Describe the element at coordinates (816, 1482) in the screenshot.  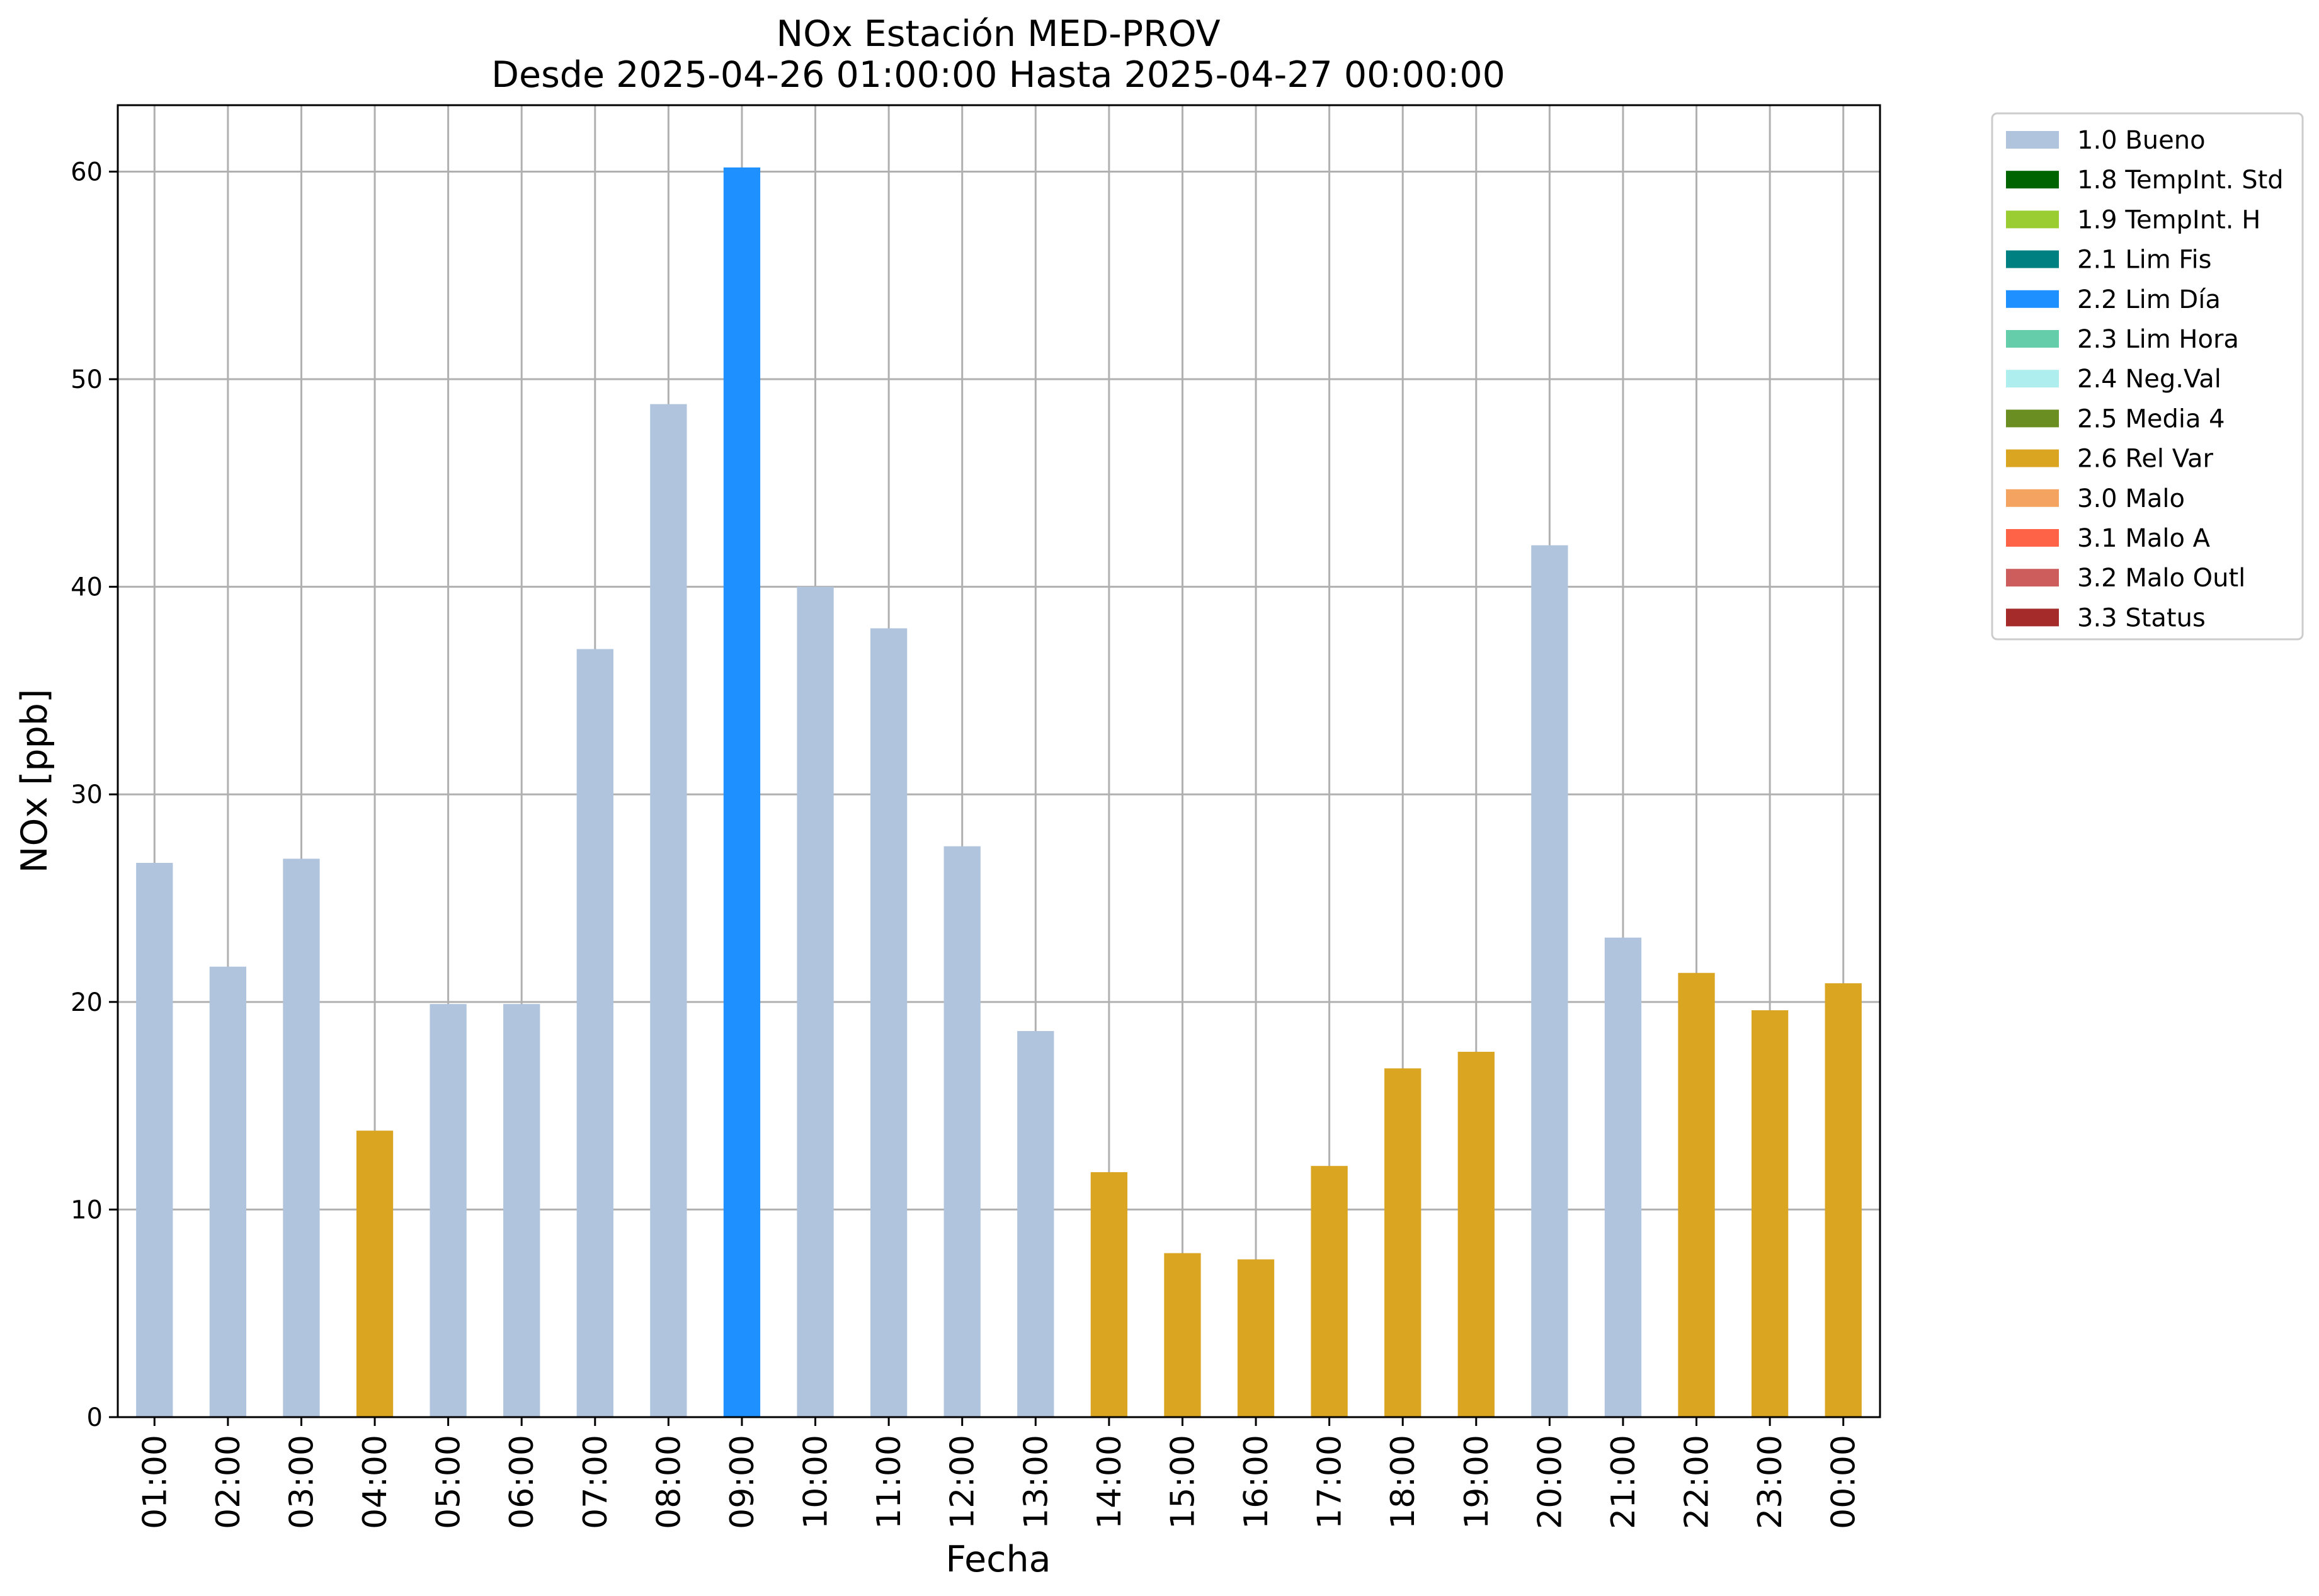
I see `x-tick-label: 10:00` at that location.